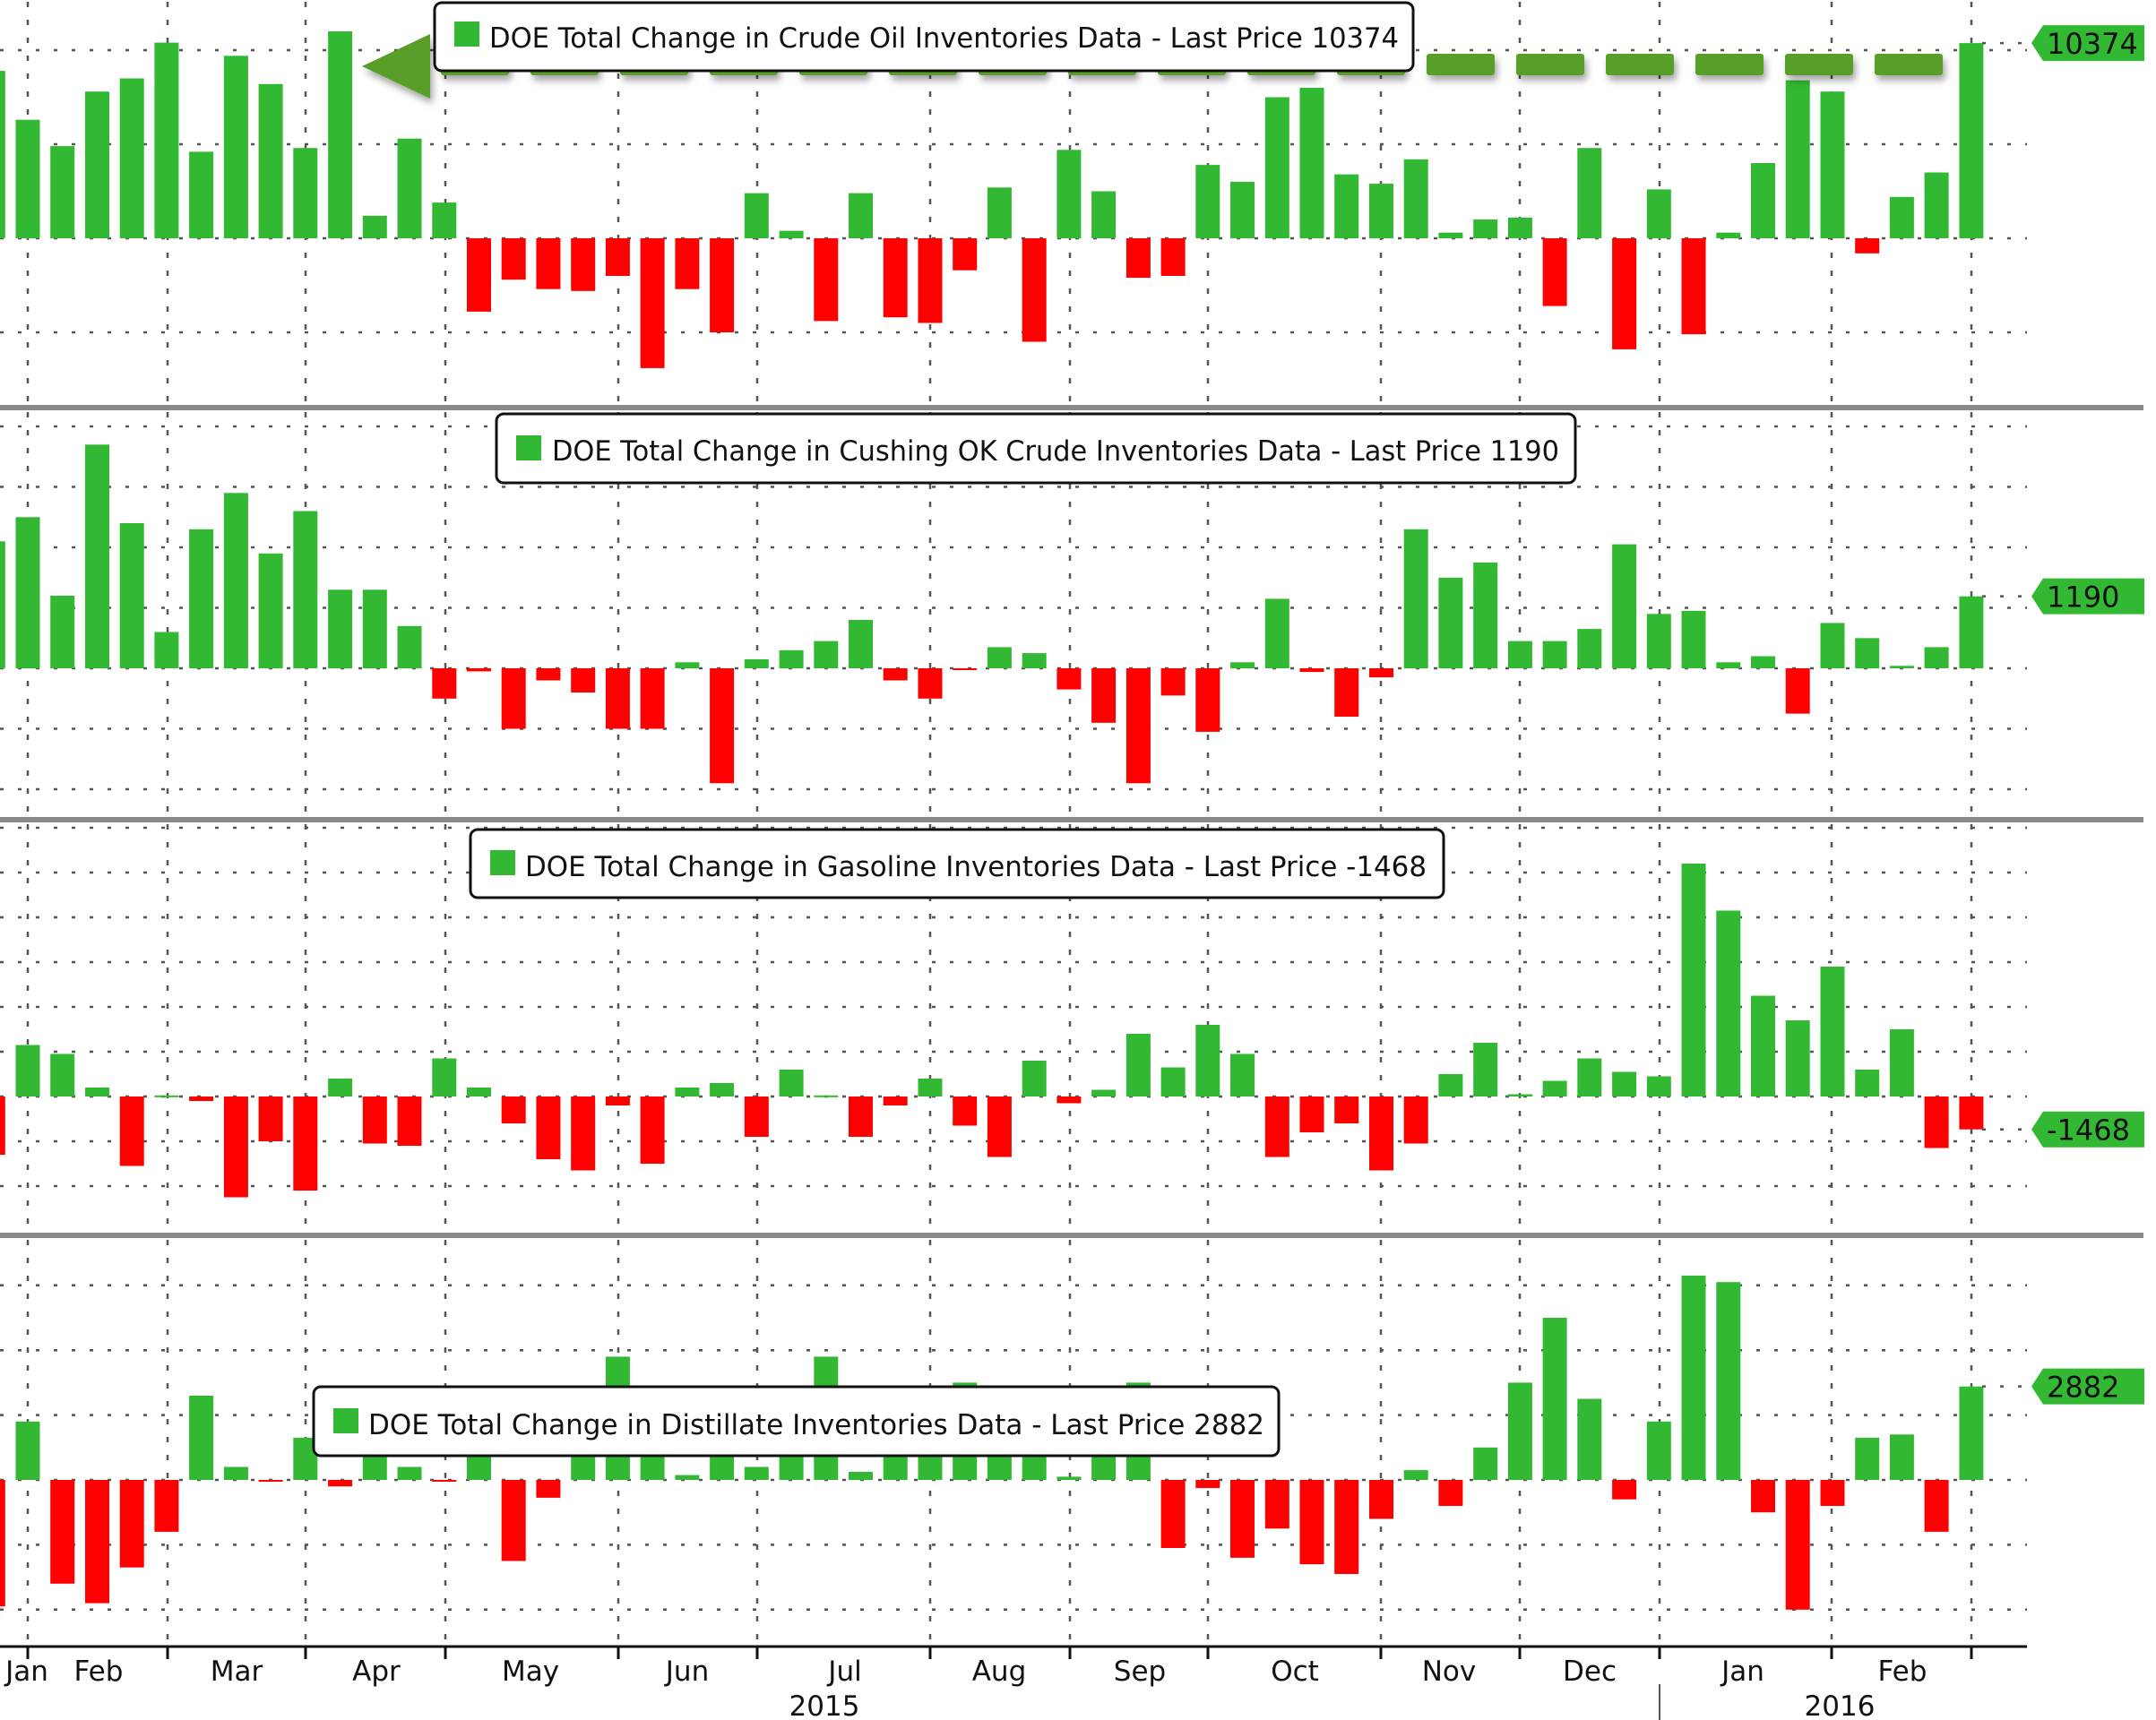 The image size is (2156, 1720). Describe the element at coordinates (1840, 1705) in the screenshot. I see `x-axis-year-label: 2016` at that location.